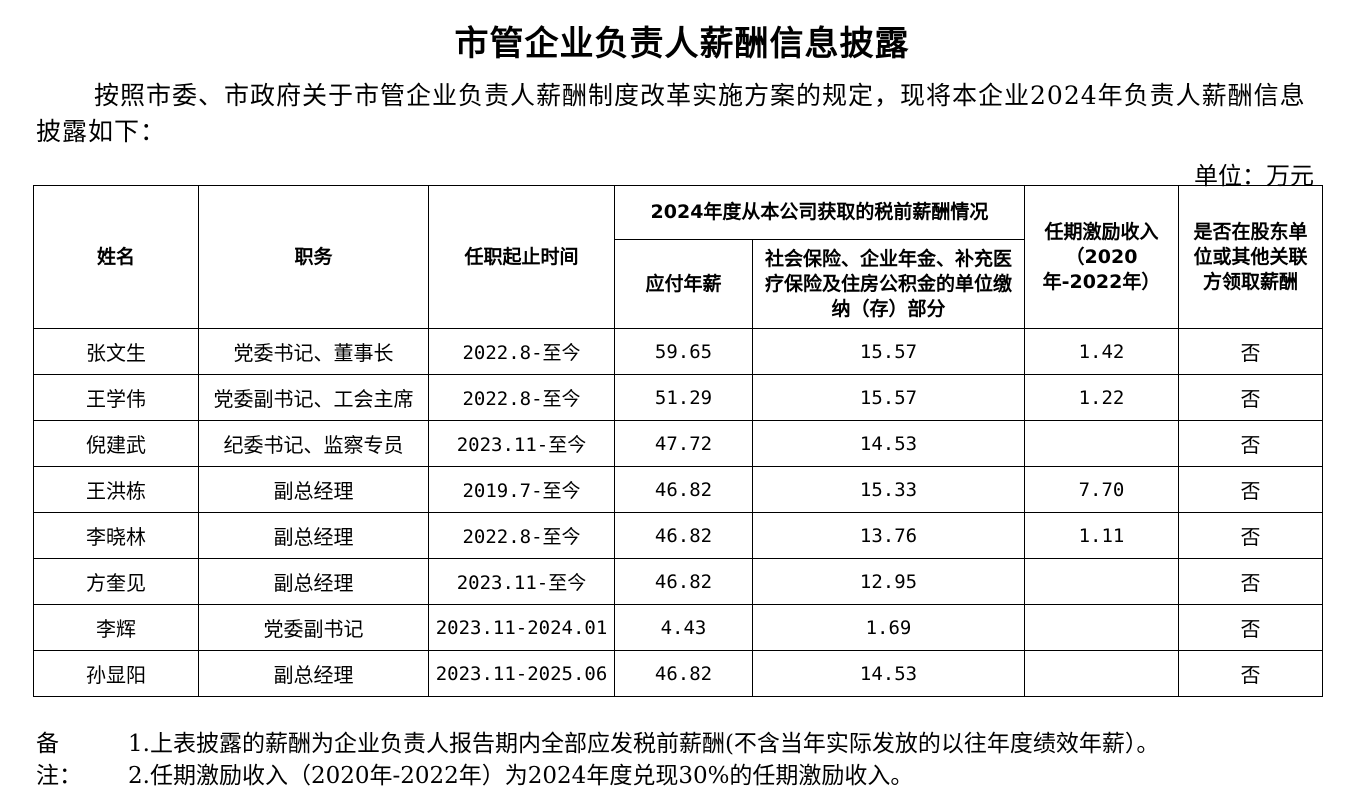 This screenshot has width=1364, height=808. Describe the element at coordinates (888, 627) in the screenshot. I see `cell-insurance: 1.69` at that location.